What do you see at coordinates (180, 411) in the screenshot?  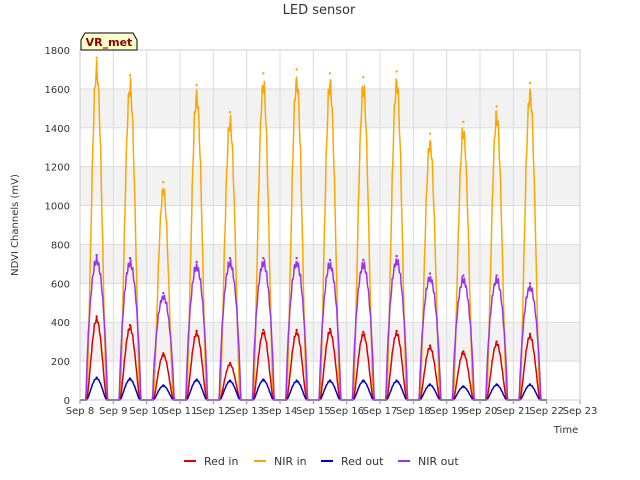 I see `x-tick-label: Sep 11` at bounding box center [180, 411].